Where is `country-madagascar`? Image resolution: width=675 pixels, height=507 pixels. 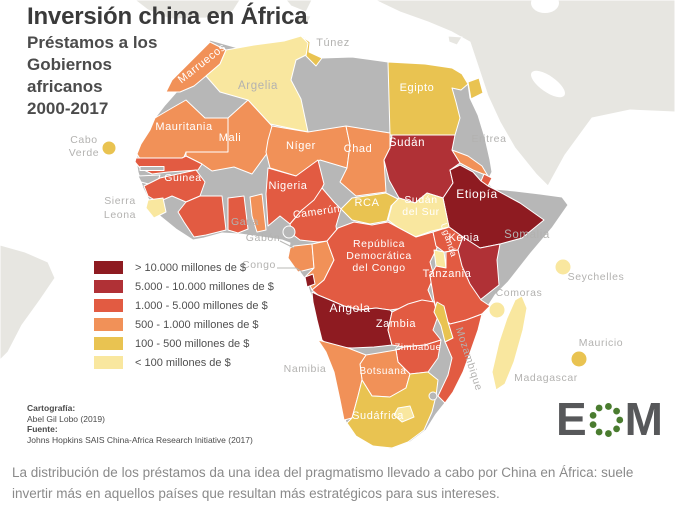
country-madagascar is located at coordinates (509, 343).